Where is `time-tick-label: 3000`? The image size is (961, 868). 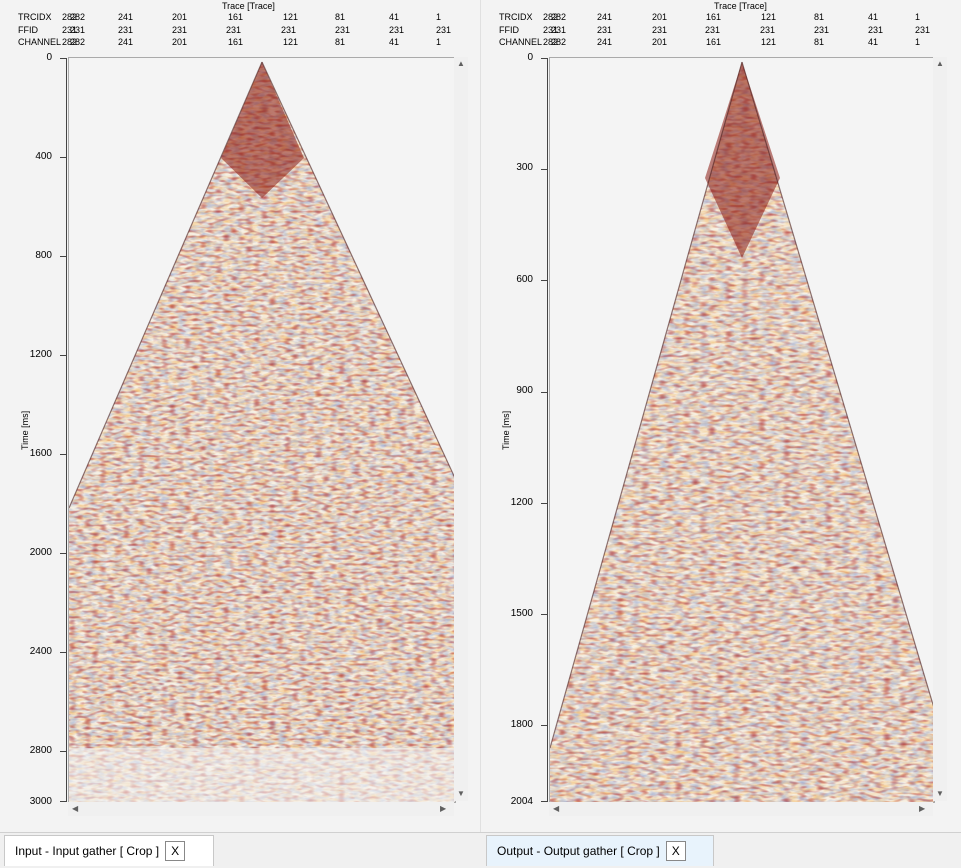
time-tick-label: 3000 is located at coordinates (40, 801).